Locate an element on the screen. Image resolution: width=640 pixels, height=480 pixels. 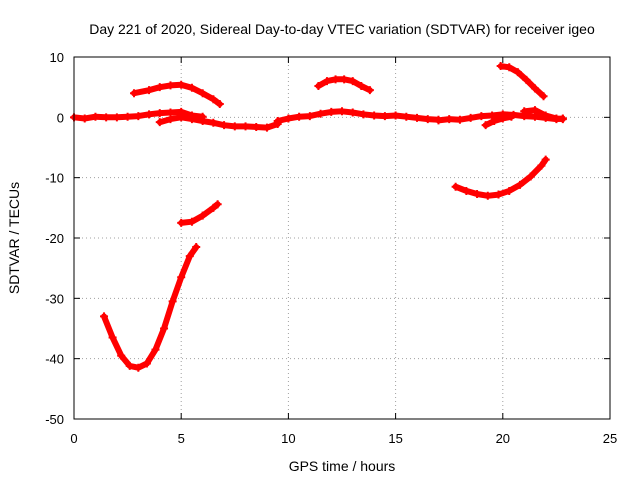
y-axis-label: SDTVAR / TECUs is located at coordinates (14, 238).